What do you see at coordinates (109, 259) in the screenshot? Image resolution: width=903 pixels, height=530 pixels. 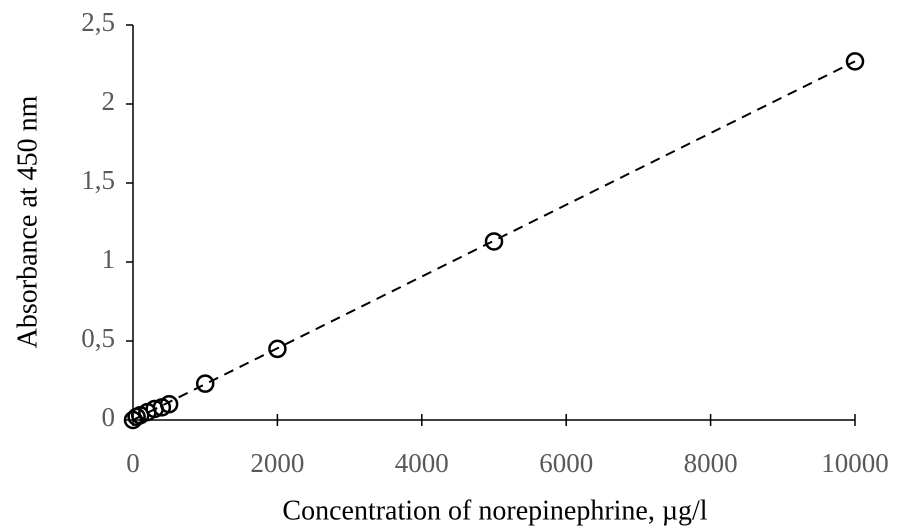 I see `y-tick-label: 1` at bounding box center [109, 259].